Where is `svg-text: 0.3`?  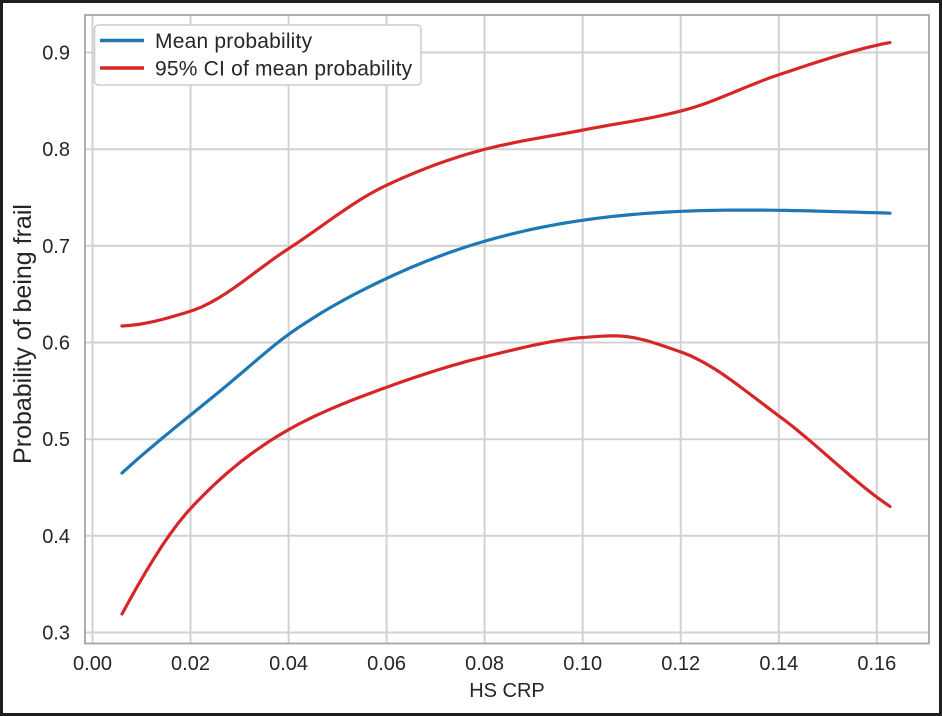 svg-text: 0.3 is located at coordinates (56, 634).